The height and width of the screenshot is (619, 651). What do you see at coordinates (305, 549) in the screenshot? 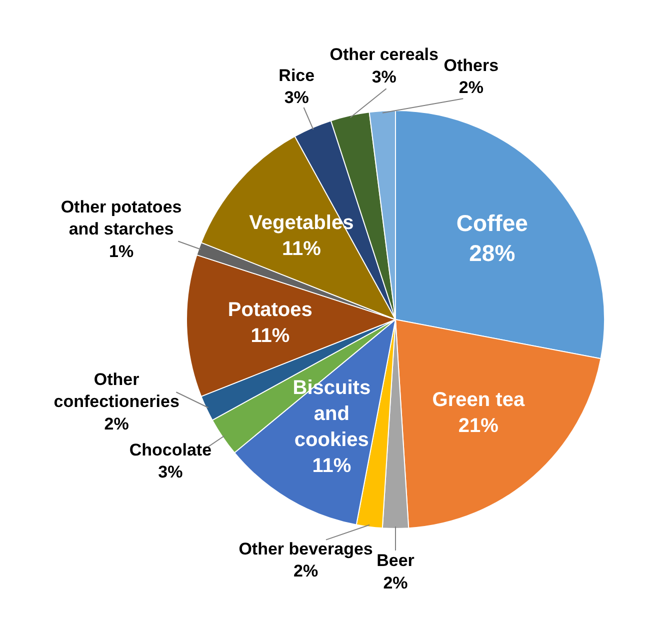
I see `slice-label: Other beverages` at bounding box center [305, 549].